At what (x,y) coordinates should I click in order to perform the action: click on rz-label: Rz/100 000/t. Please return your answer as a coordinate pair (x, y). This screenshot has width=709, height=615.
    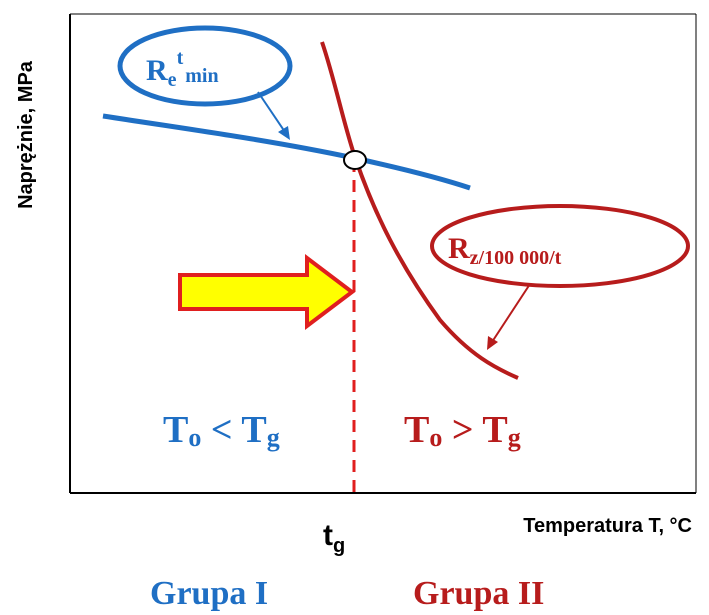
    Looking at the image, I should click on (505, 250).